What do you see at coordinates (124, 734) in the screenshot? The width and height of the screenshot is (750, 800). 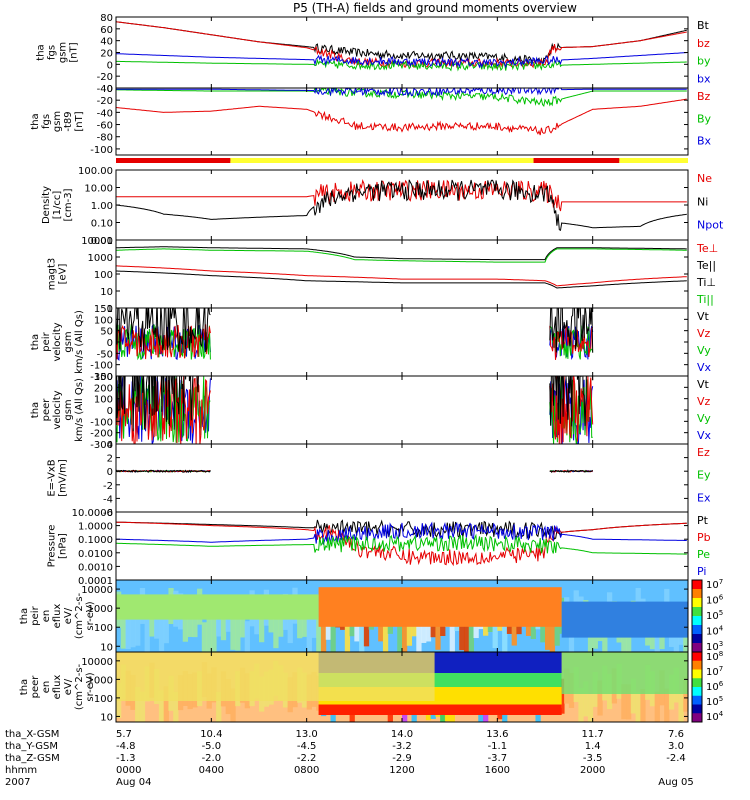 I see `footer-value: 5.7` at bounding box center [124, 734].